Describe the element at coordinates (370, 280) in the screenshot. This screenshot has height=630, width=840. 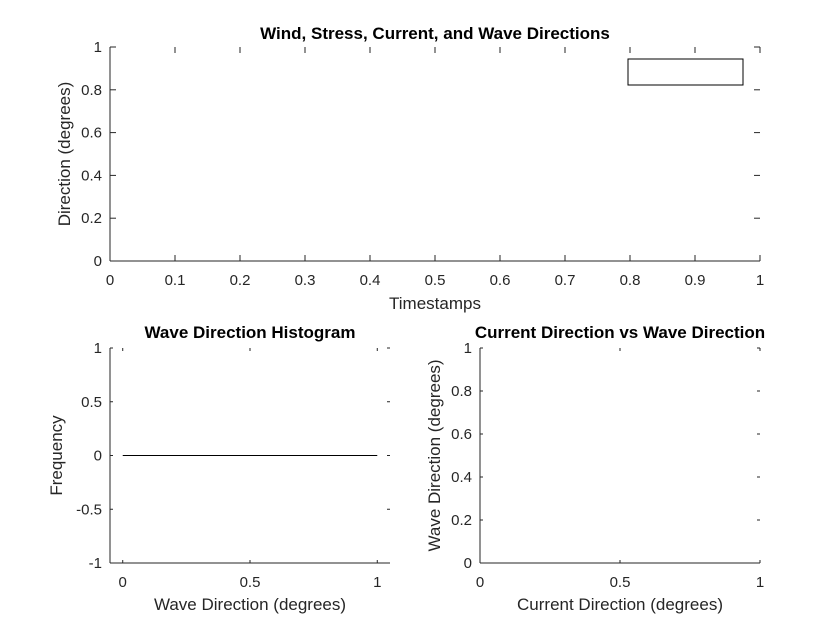
I see `main-x-tick-label: 0.4` at that location.